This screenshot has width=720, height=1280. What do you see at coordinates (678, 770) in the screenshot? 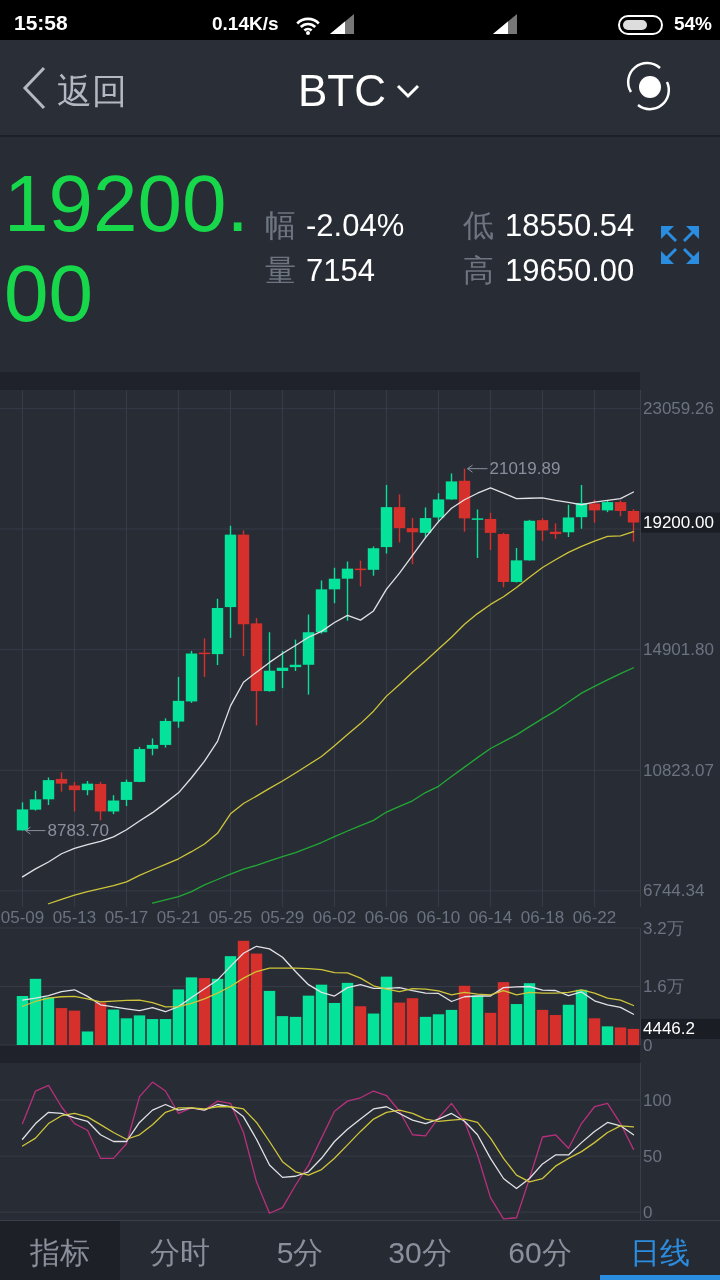
I see `y-tick-label: 10823.07` at bounding box center [678, 770].